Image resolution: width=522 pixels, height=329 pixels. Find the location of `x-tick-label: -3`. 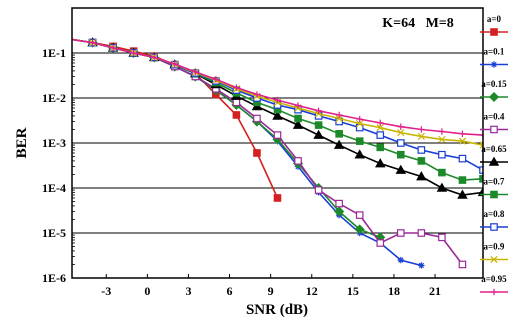

x-tick-label: -3 is located at coordinates (106, 291).